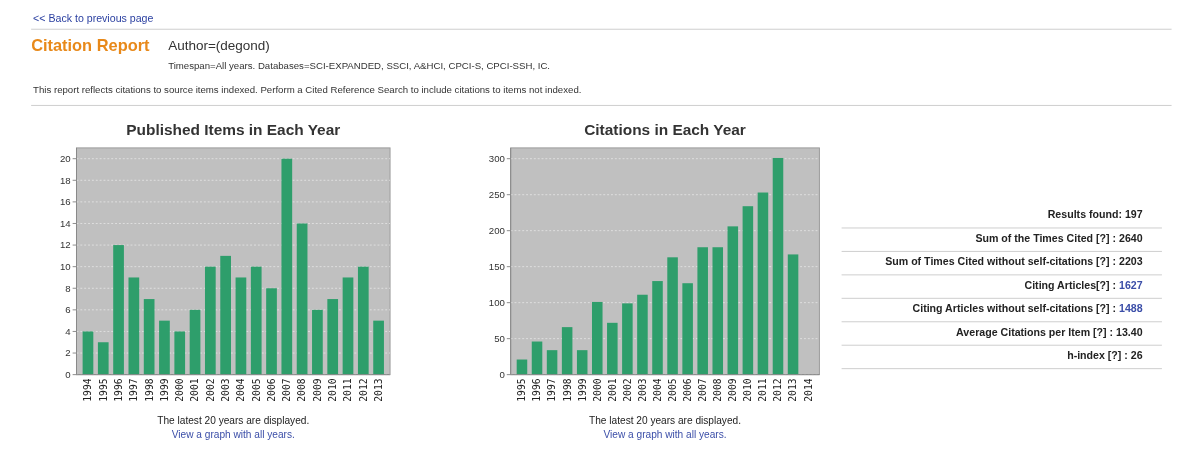  Describe the element at coordinates (496, 159) in the screenshot. I see `y-tick-label: 300` at that location.